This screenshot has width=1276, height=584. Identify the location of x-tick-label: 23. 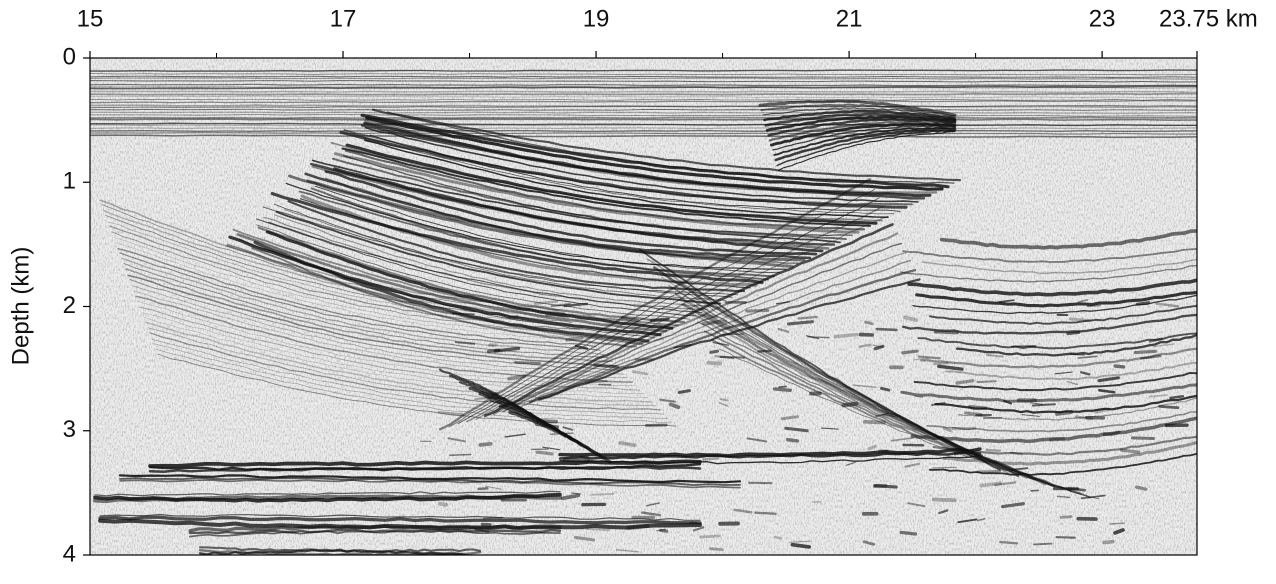
(1102, 18).